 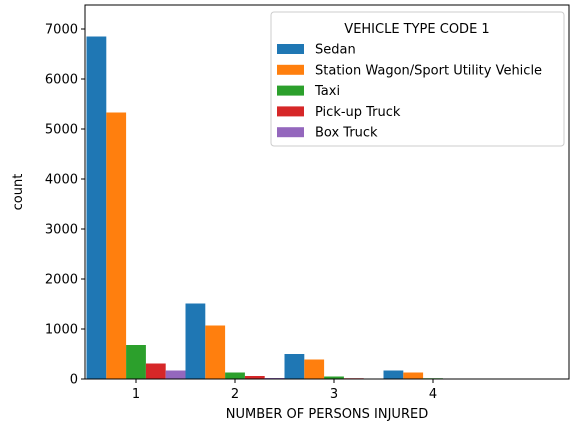 I want to click on y-tick-label-5000: 5000, so click(x=61, y=130).